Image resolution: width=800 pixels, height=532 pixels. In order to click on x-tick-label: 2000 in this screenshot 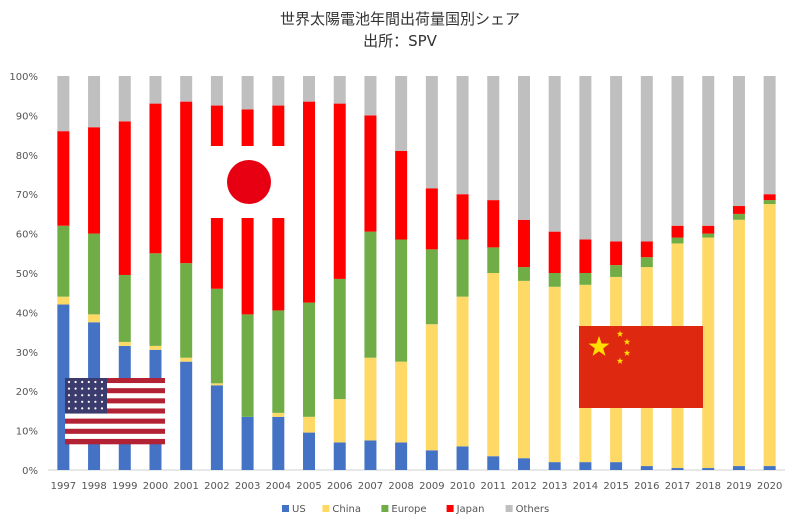, I will do `click(155, 486)`.